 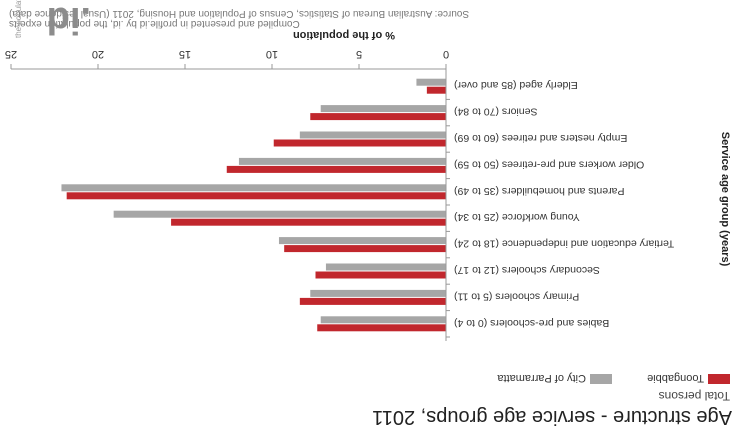 What do you see at coordinates (541, 378) in the screenshot?
I see `legend-label-parramatta: City of Parramatta` at bounding box center [541, 378].